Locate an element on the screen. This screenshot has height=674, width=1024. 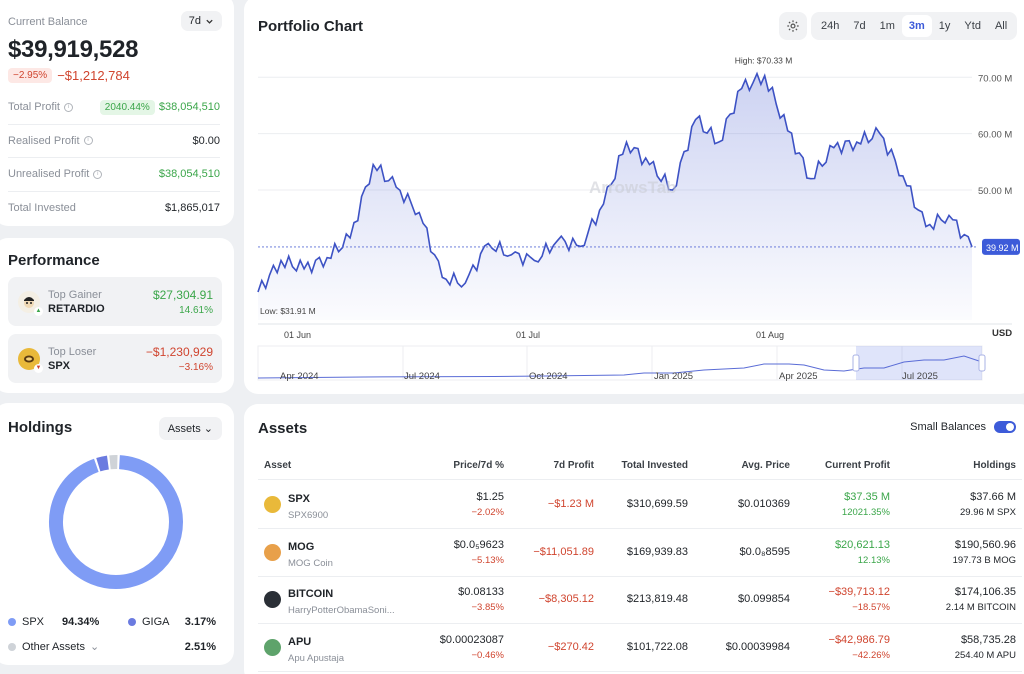
balance-row-value: $0.00 is located at coordinates (206, 140).